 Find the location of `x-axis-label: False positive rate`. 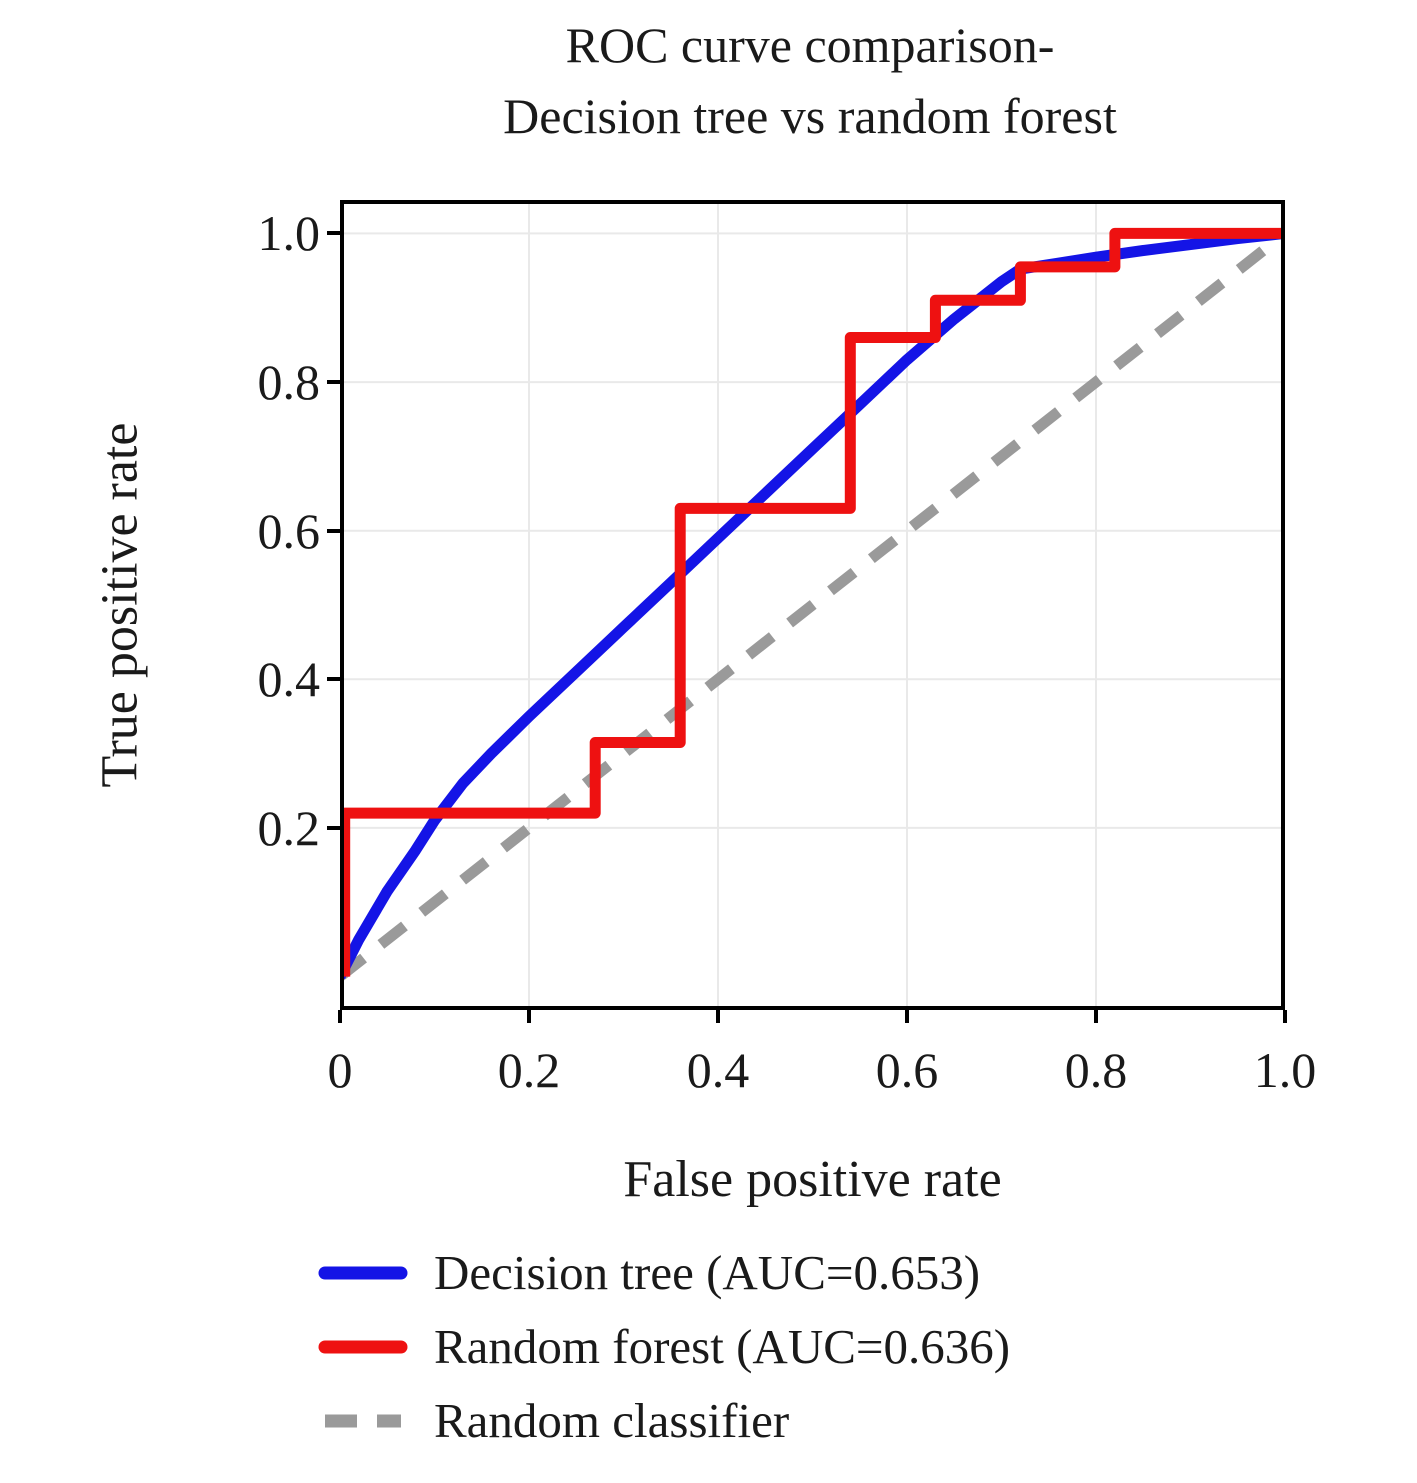

x-axis-label: False positive rate is located at coordinates (812, 1179).